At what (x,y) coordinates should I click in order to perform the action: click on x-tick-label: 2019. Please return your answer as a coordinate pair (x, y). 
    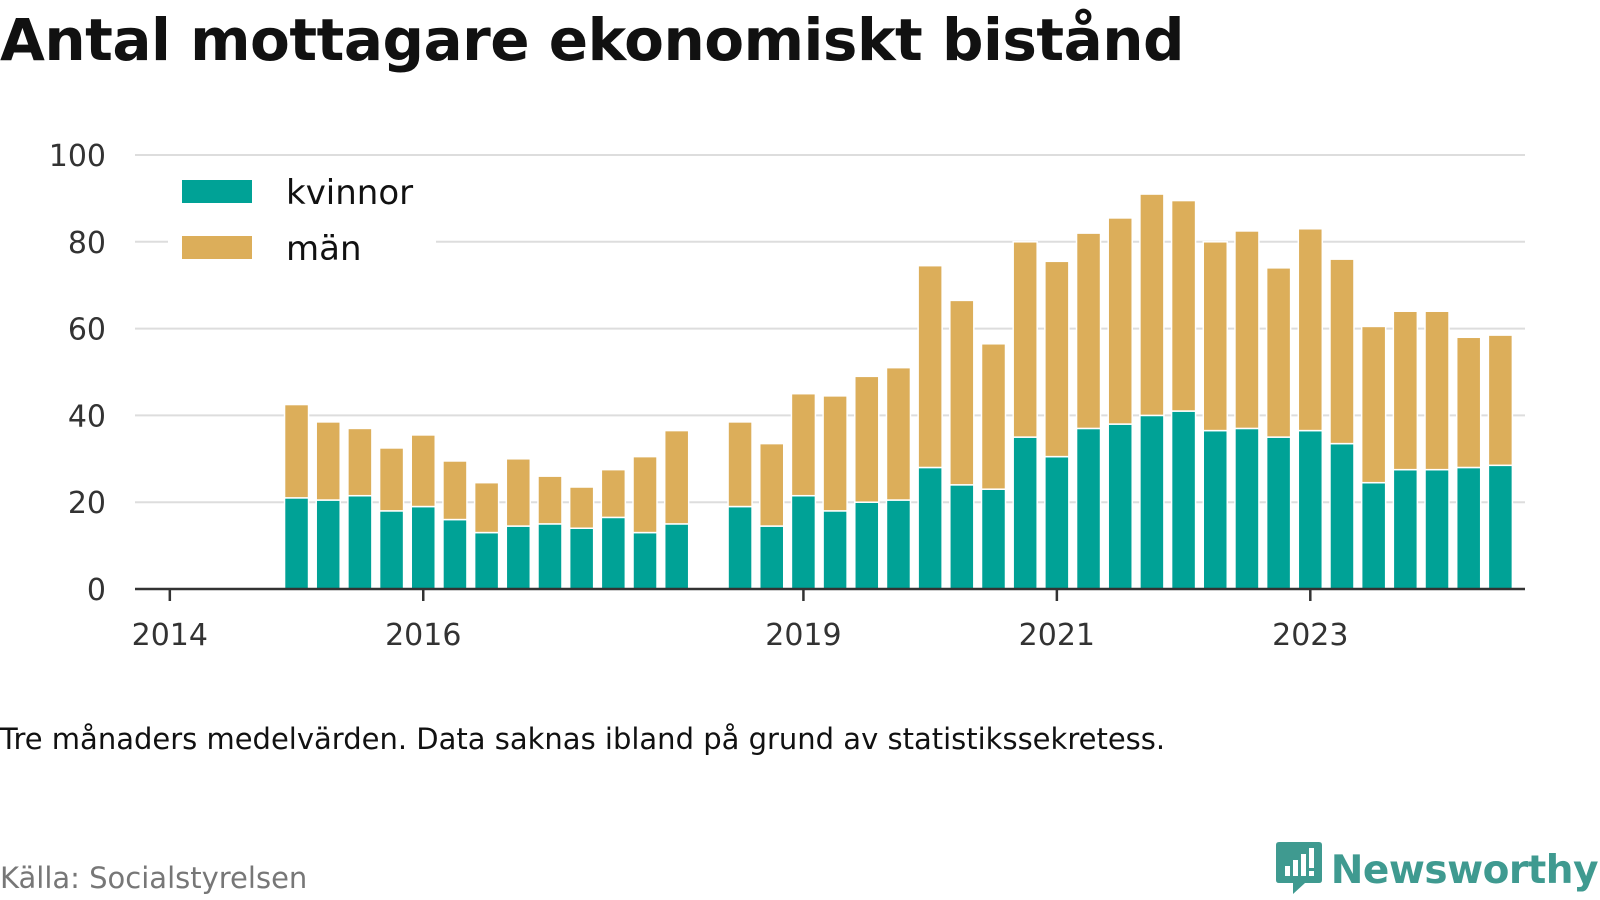
    Looking at the image, I should click on (803, 635).